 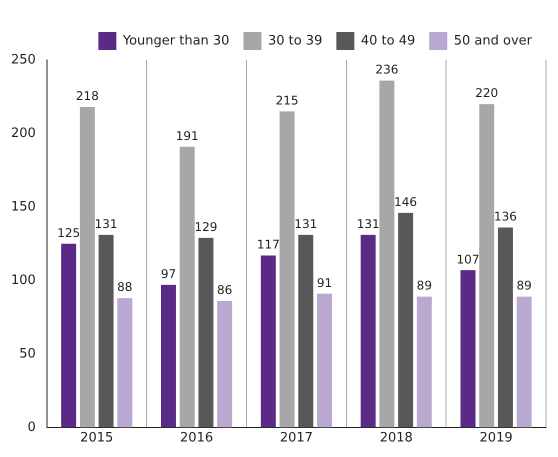 What do you see at coordinates (493, 40) in the screenshot?
I see `legend-label: 50 and over` at bounding box center [493, 40].